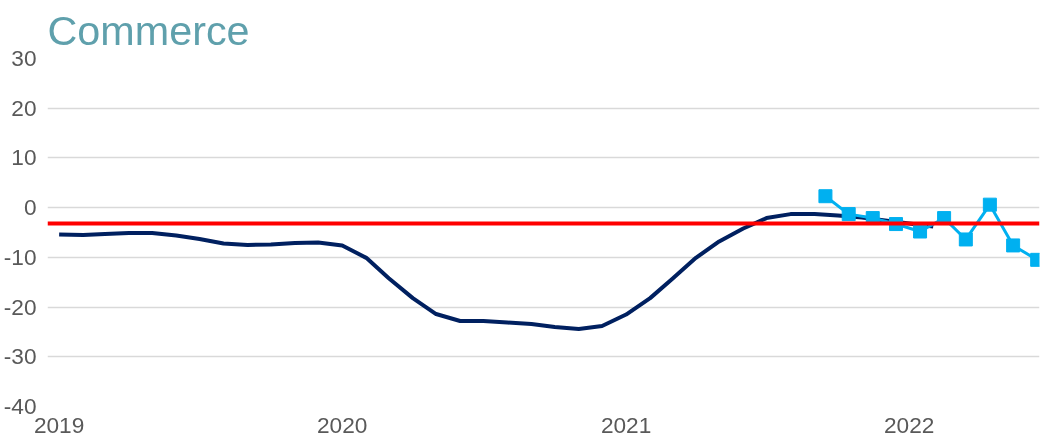 This screenshot has width=1049, height=435. I want to click on y-tick-label: -10, so click(20, 256).